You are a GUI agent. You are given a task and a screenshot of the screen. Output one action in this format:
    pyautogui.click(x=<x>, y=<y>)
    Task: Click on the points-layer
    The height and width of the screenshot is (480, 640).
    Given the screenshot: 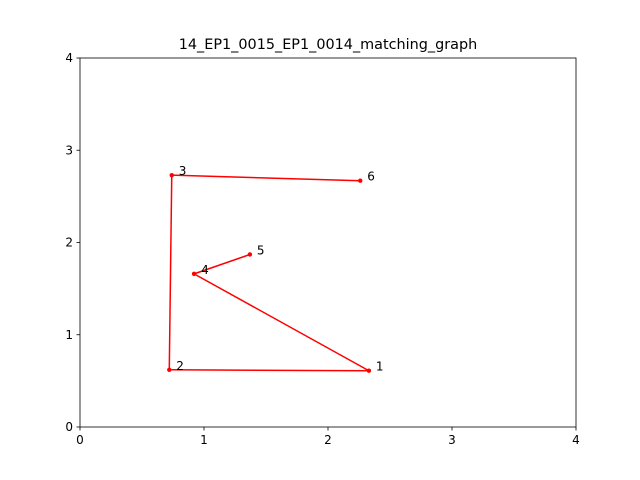 What is the action you would take?
    pyautogui.click(x=269, y=272)
    